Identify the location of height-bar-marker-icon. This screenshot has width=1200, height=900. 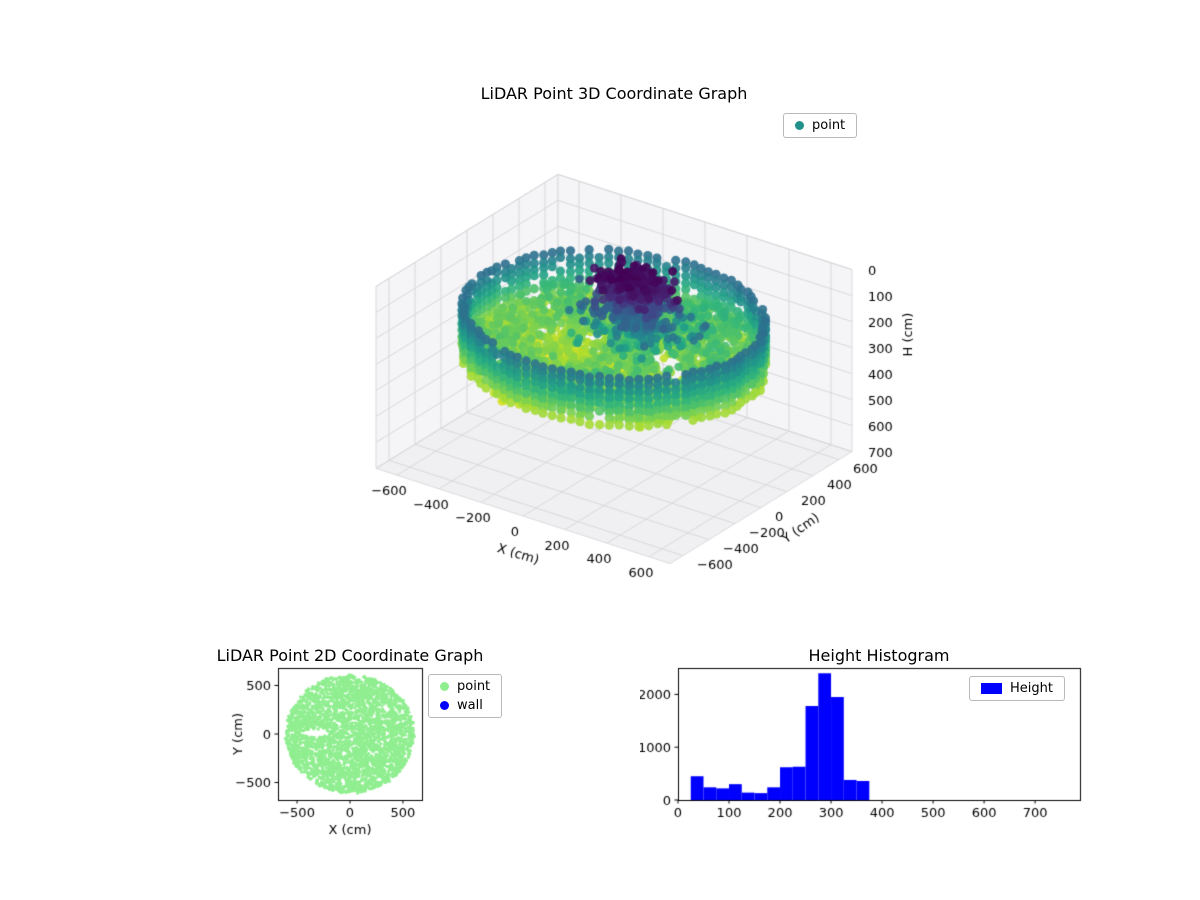
(991, 688).